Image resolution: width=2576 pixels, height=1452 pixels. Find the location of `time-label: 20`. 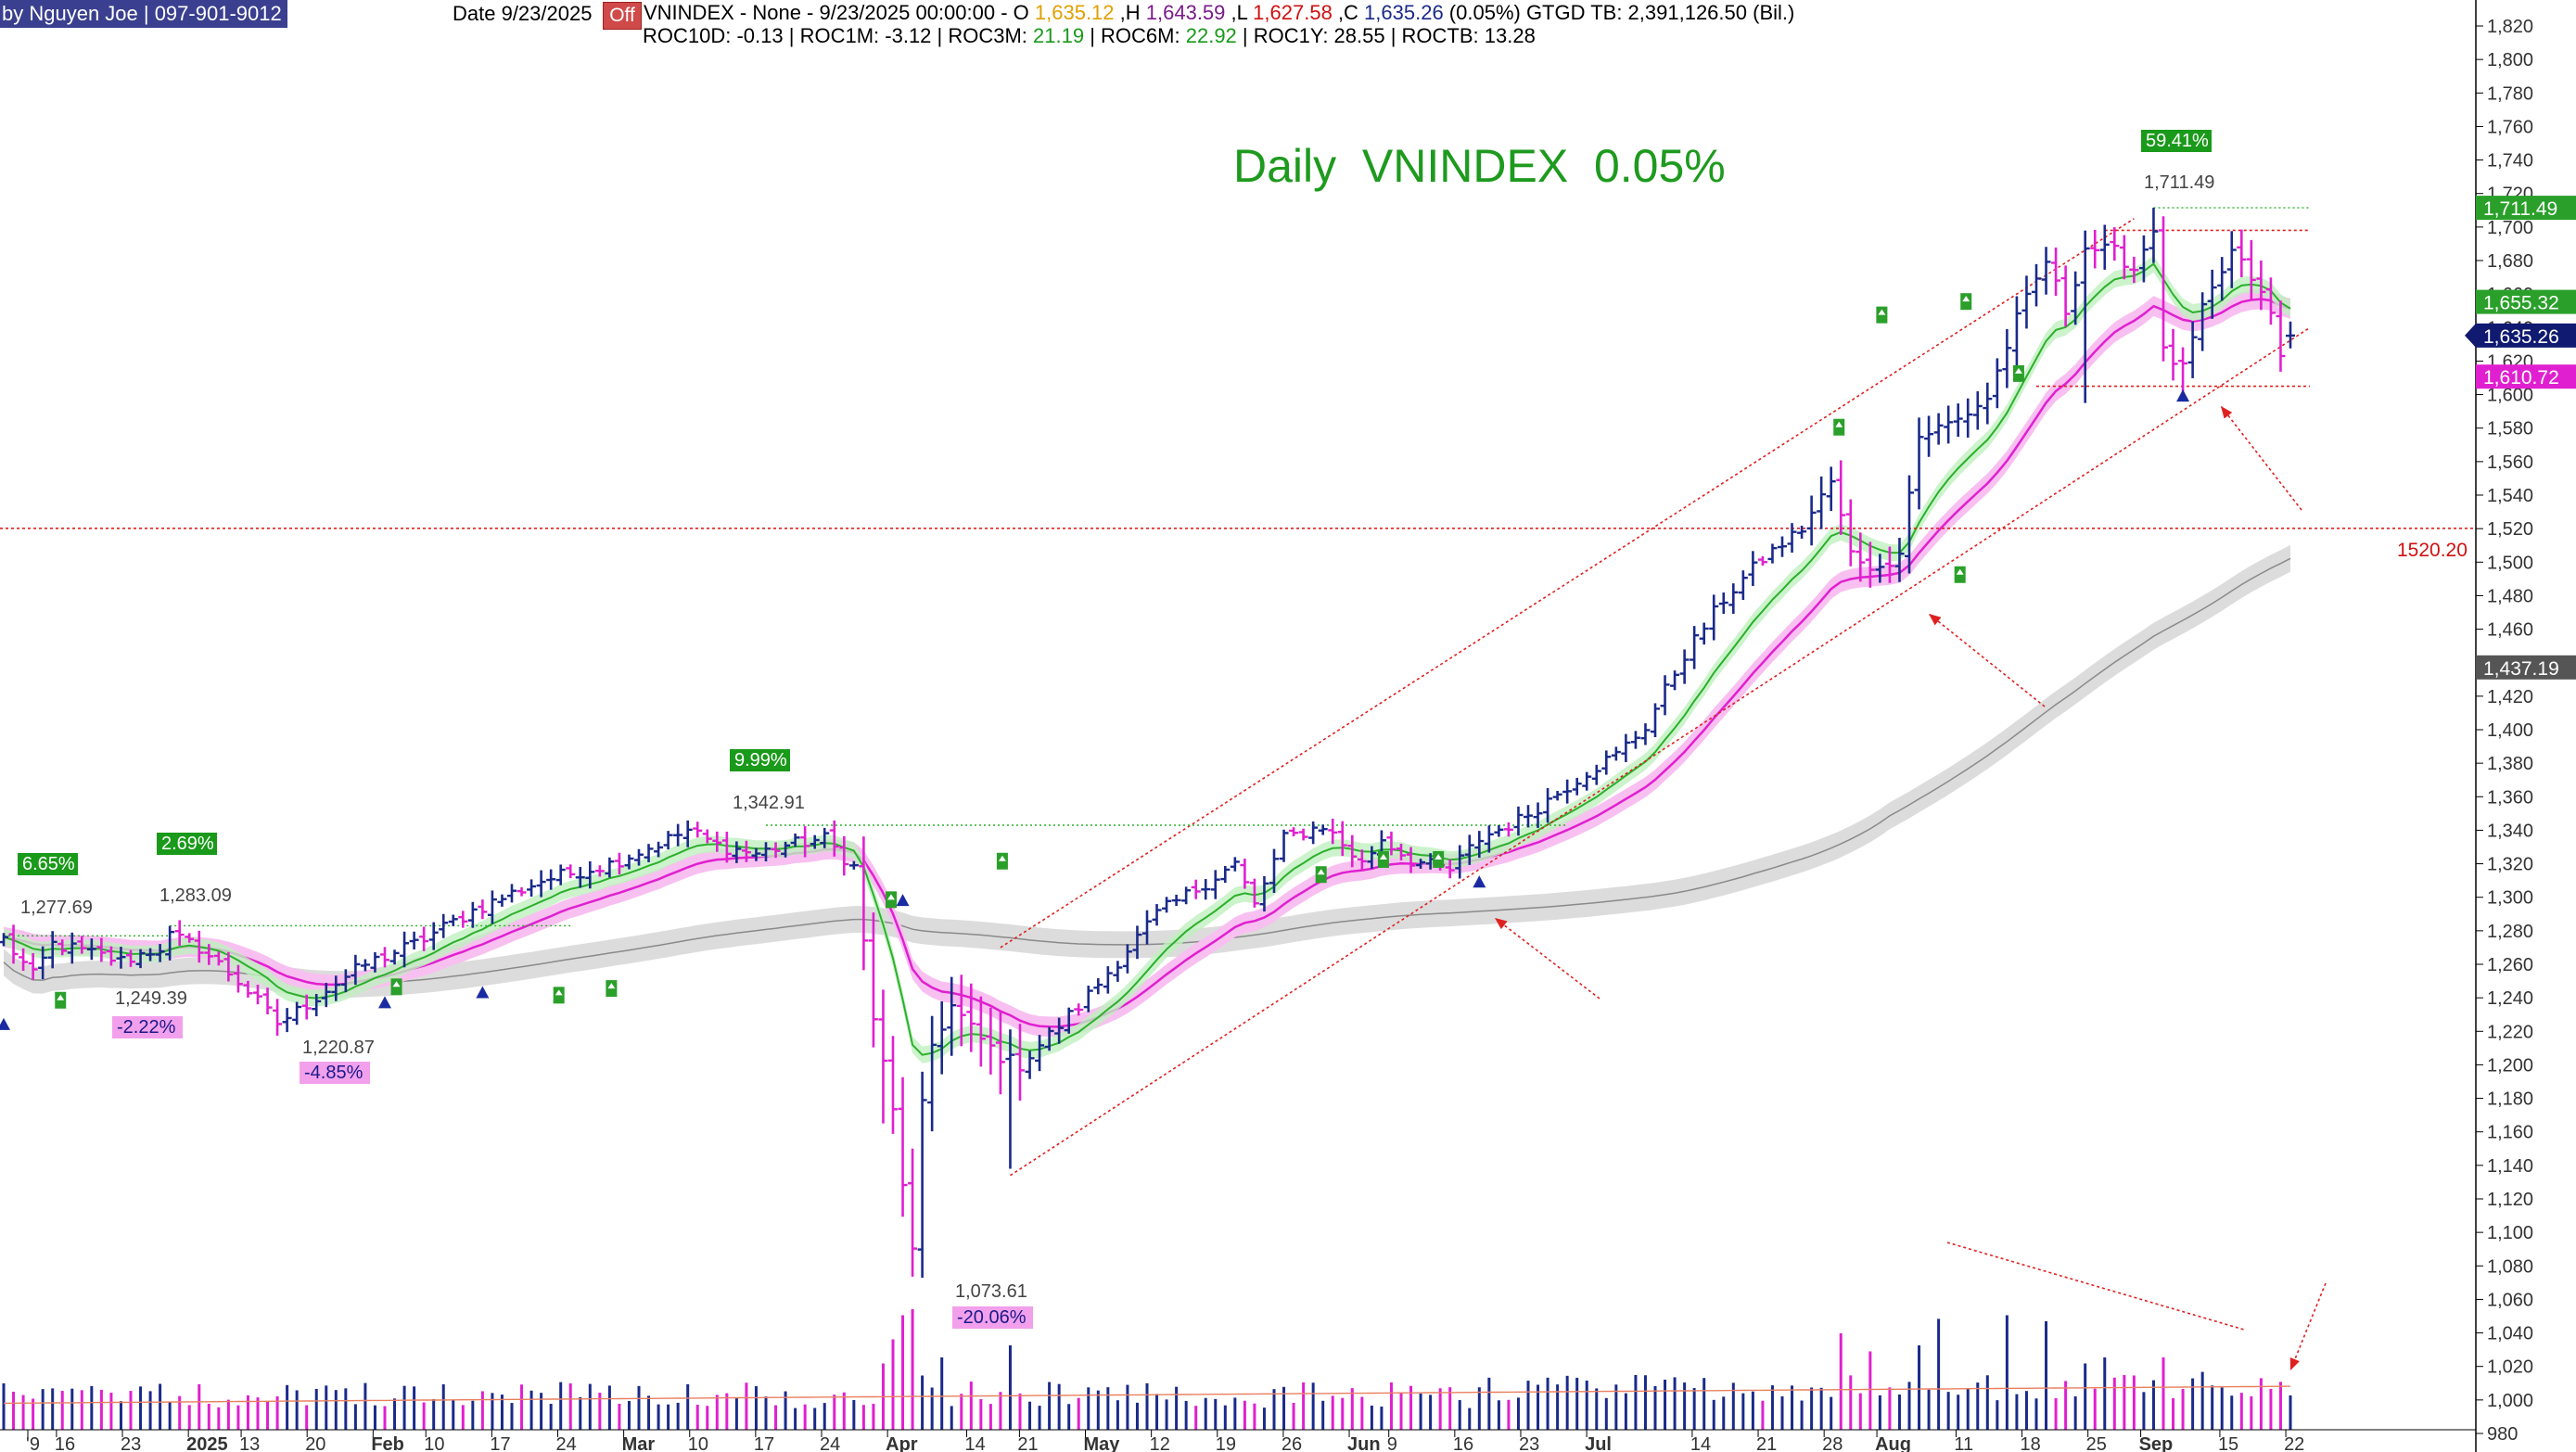

time-label: 20 is located at coordinates (315, 1443).